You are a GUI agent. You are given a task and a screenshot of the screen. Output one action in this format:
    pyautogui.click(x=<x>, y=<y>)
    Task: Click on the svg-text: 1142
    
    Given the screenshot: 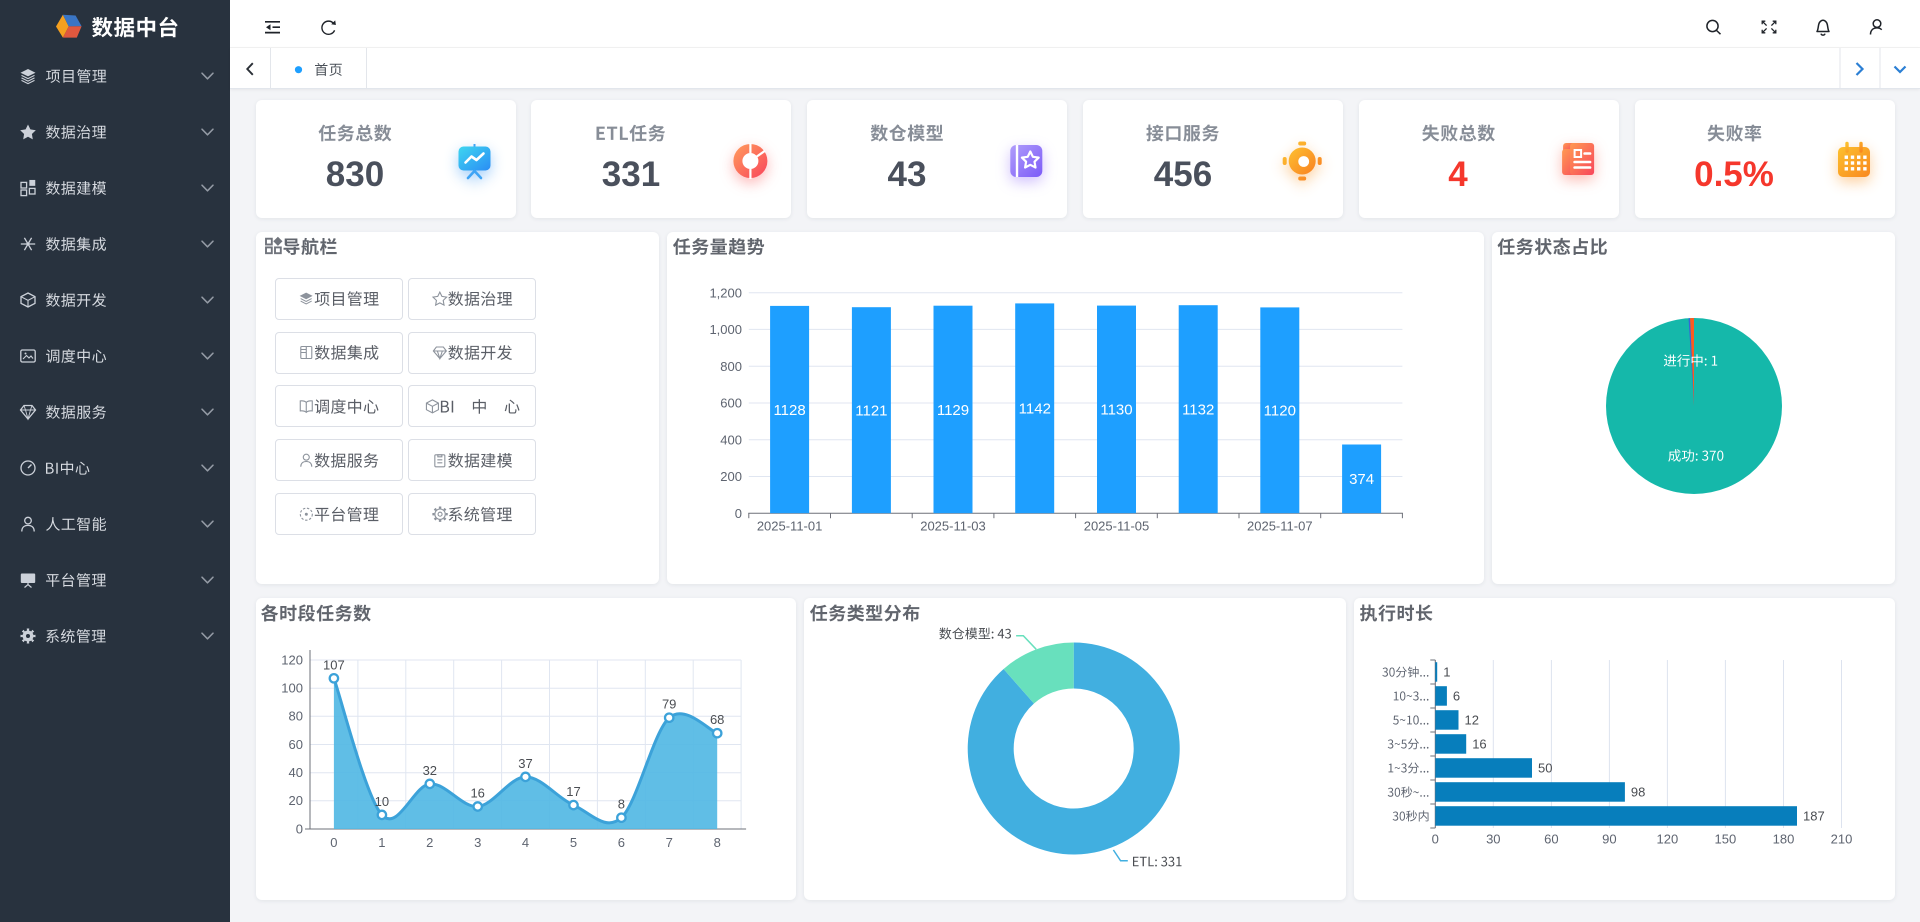 What is the action you would take?
    pyautogui.click(x=1035, y=409)
    